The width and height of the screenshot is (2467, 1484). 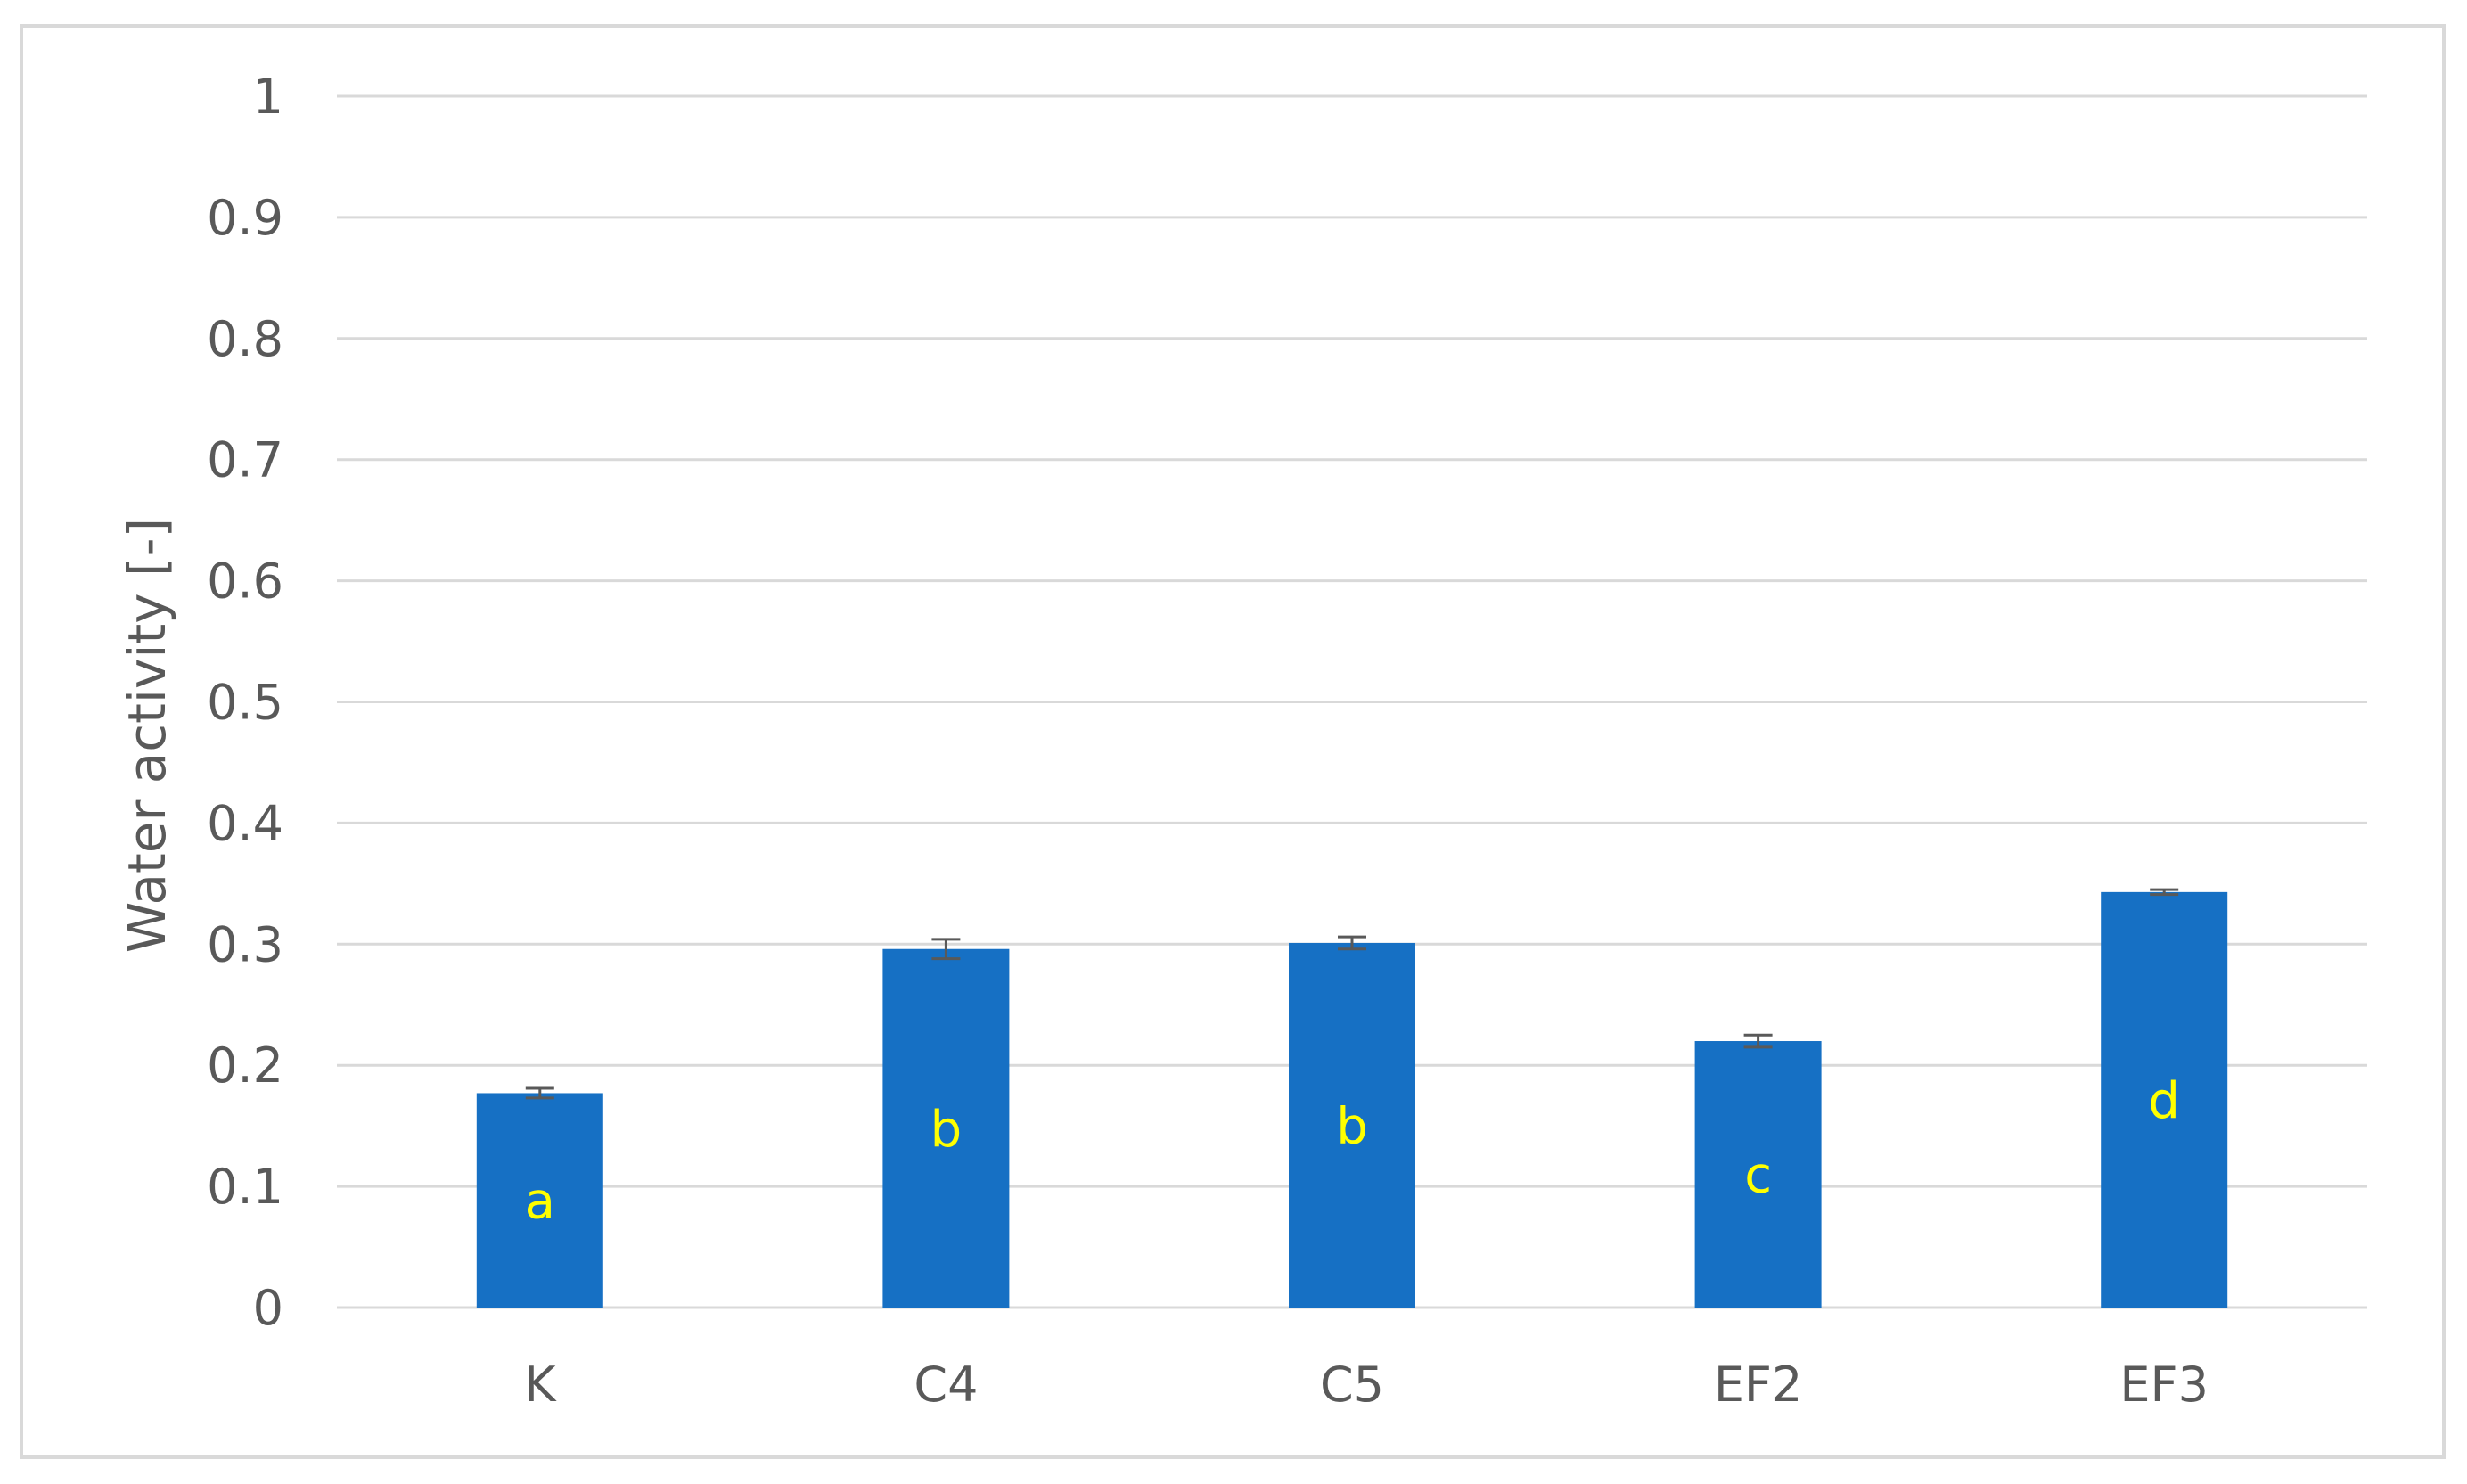 I want to click on y-tick-label: 0, so click(x=268, y=1308).